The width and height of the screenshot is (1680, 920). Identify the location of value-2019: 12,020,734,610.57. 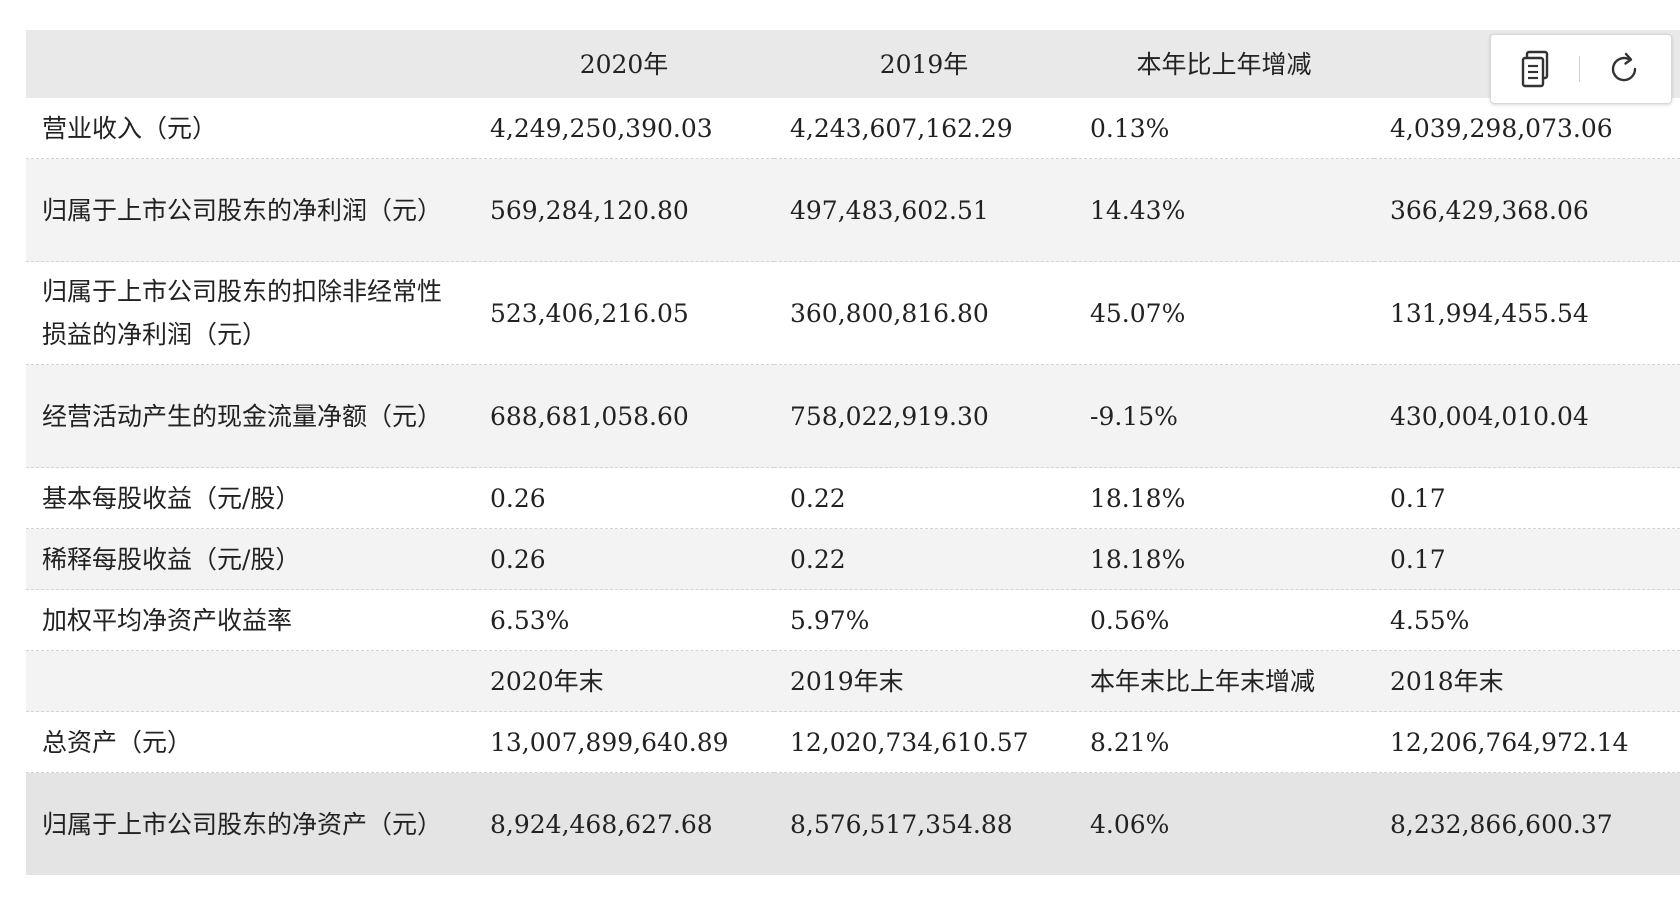
(924, 742).